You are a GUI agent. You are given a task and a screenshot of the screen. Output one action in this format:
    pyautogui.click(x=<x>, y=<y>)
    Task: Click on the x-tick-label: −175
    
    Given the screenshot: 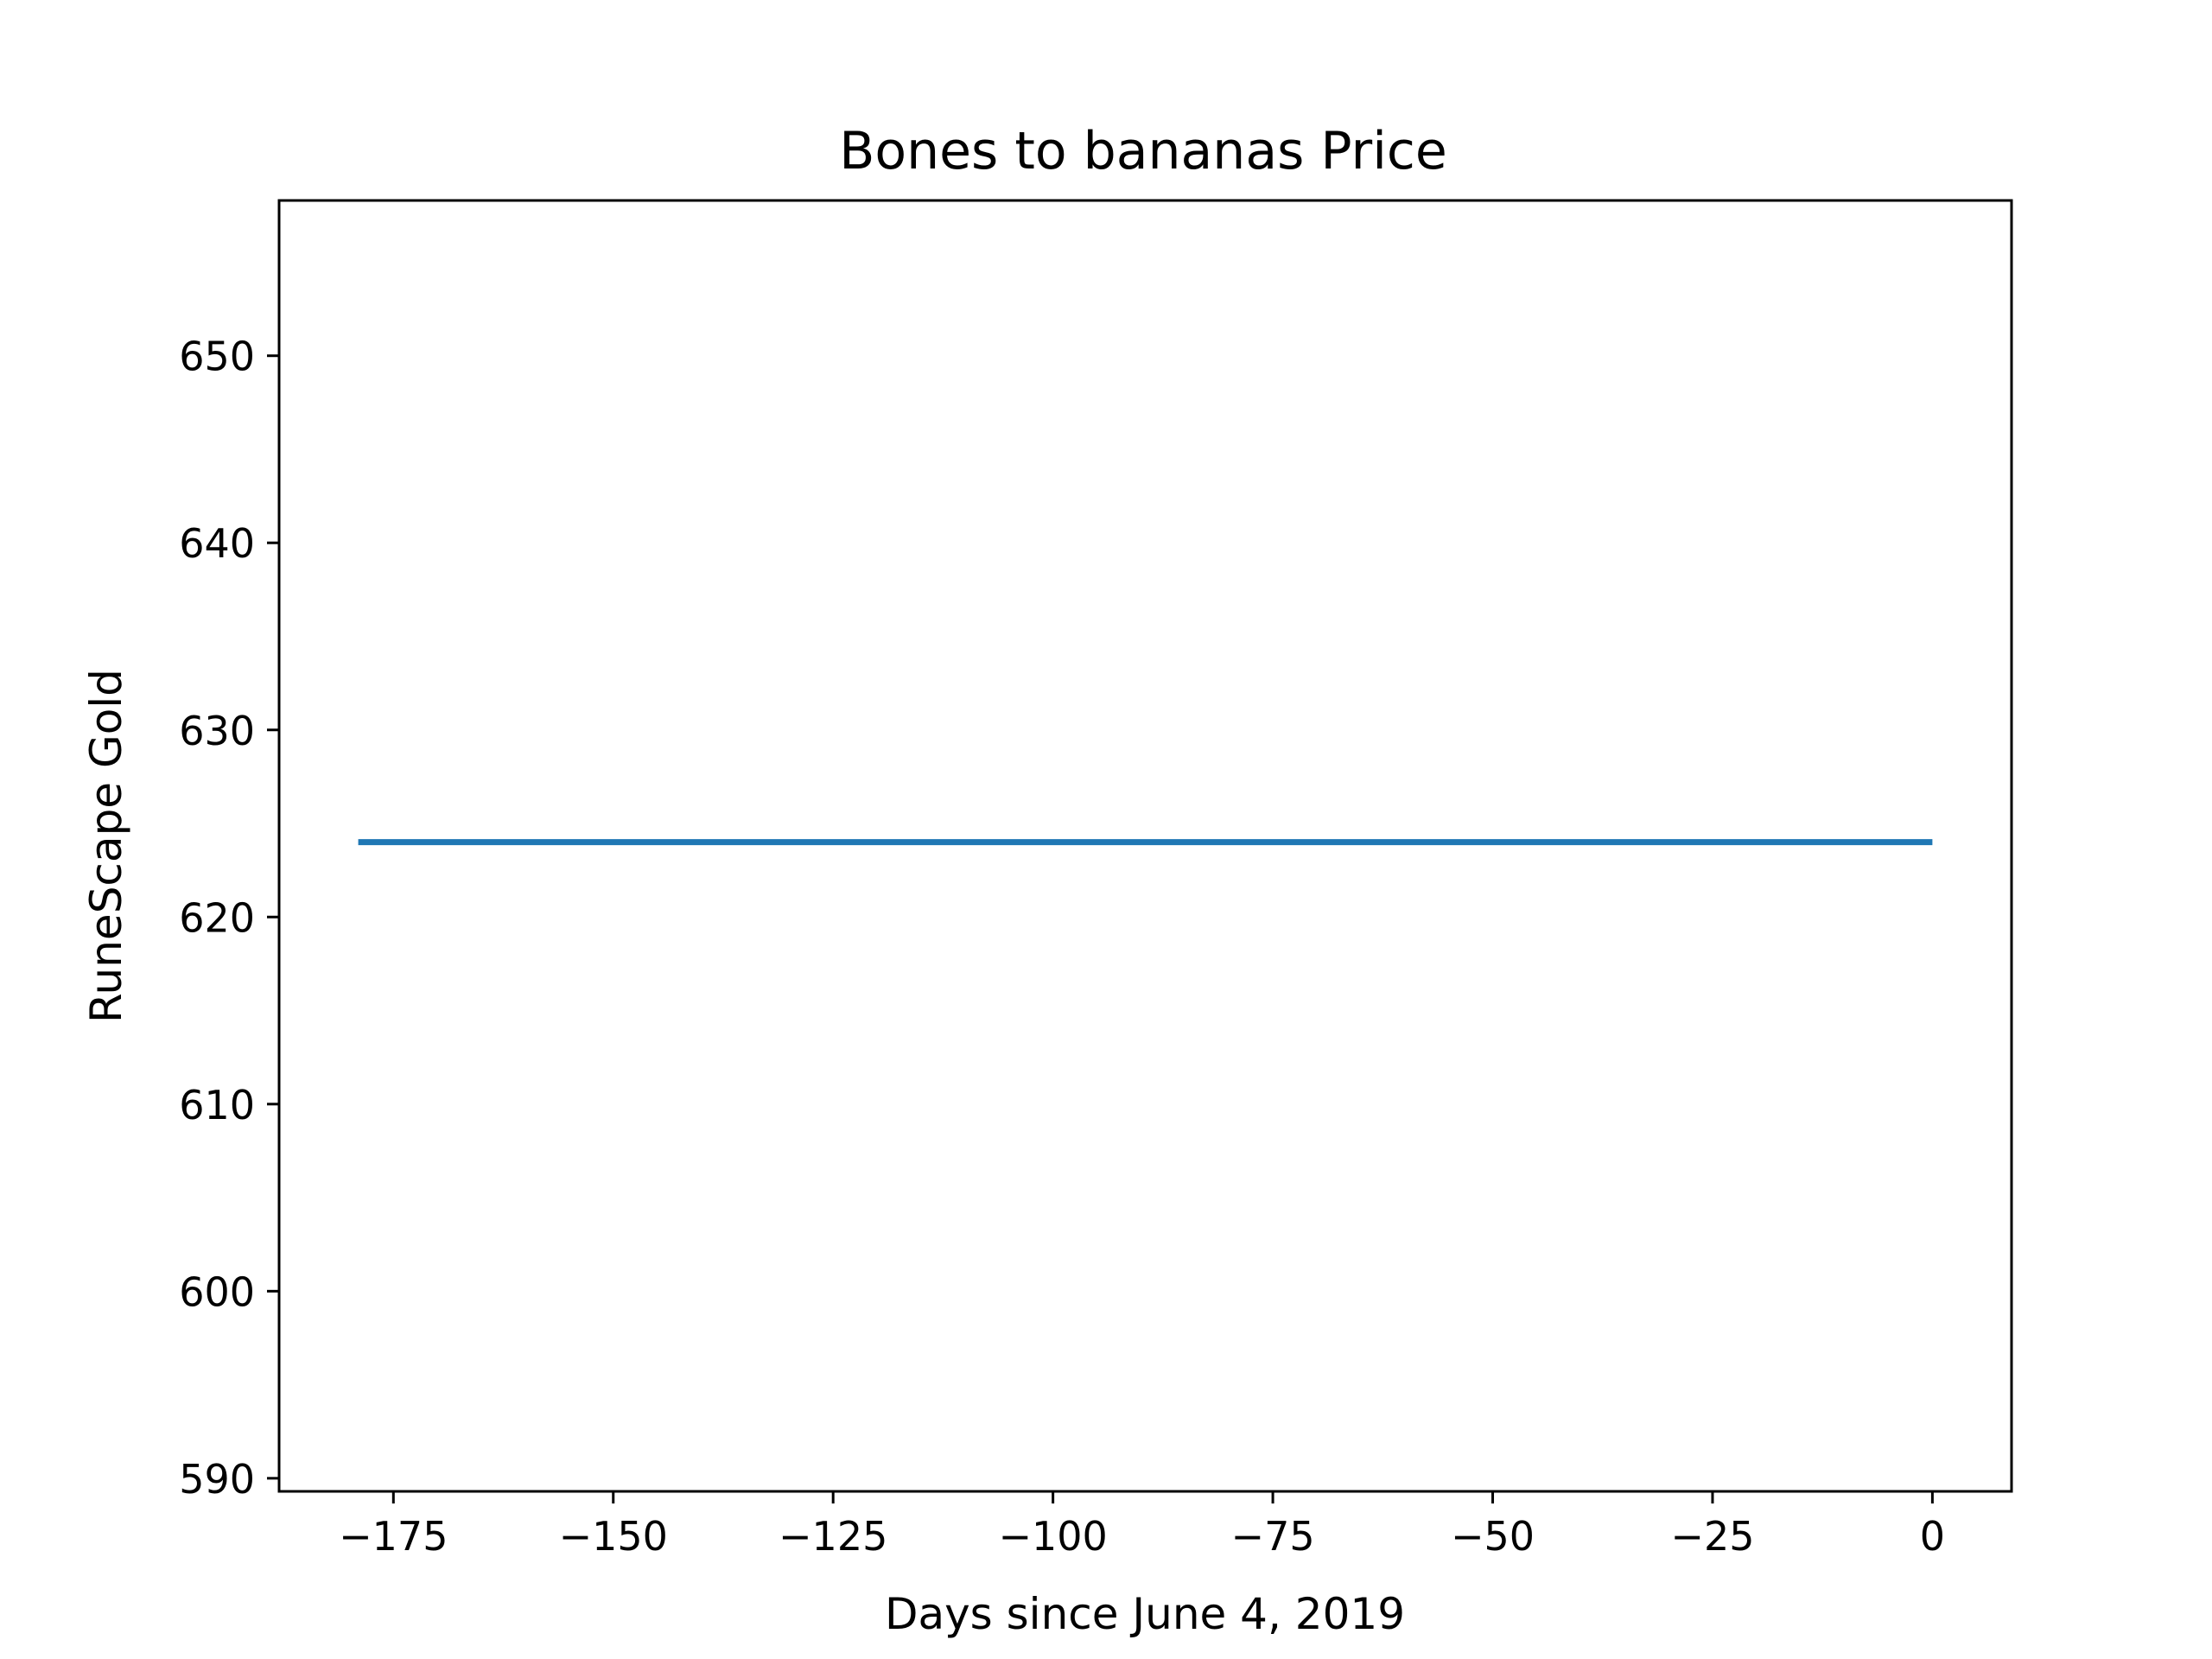 What is the action you would take?
    pyautogui.click(x=393, y=1536)
    